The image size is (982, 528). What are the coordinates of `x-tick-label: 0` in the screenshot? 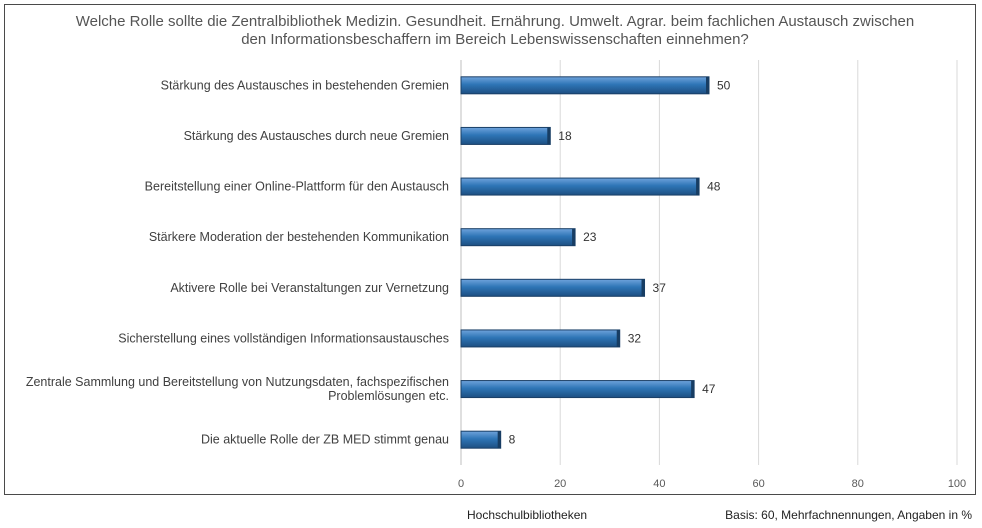 It's located at (461, 484).